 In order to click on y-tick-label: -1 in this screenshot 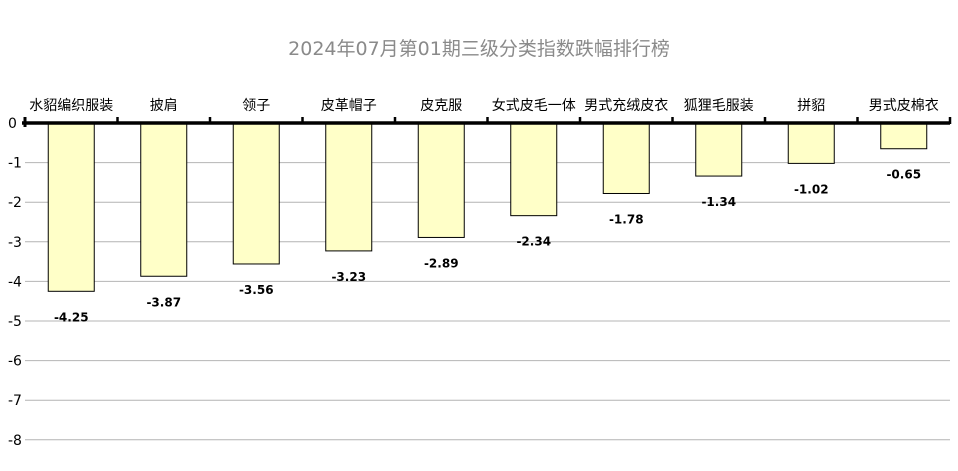, I will do `click(15, 164)`.